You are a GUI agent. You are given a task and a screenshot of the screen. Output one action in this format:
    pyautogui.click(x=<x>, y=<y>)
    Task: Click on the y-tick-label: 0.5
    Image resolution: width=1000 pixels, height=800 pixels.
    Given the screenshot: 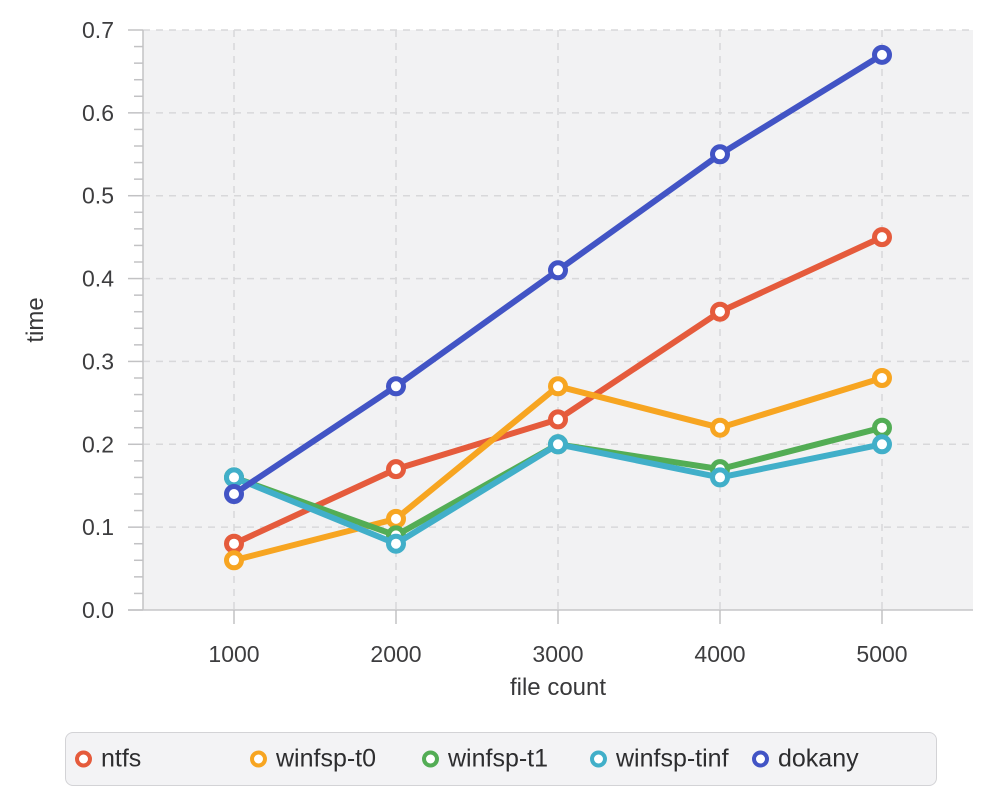 What is the action you would take?
    pyautogui.click(x=98, y=196)
    